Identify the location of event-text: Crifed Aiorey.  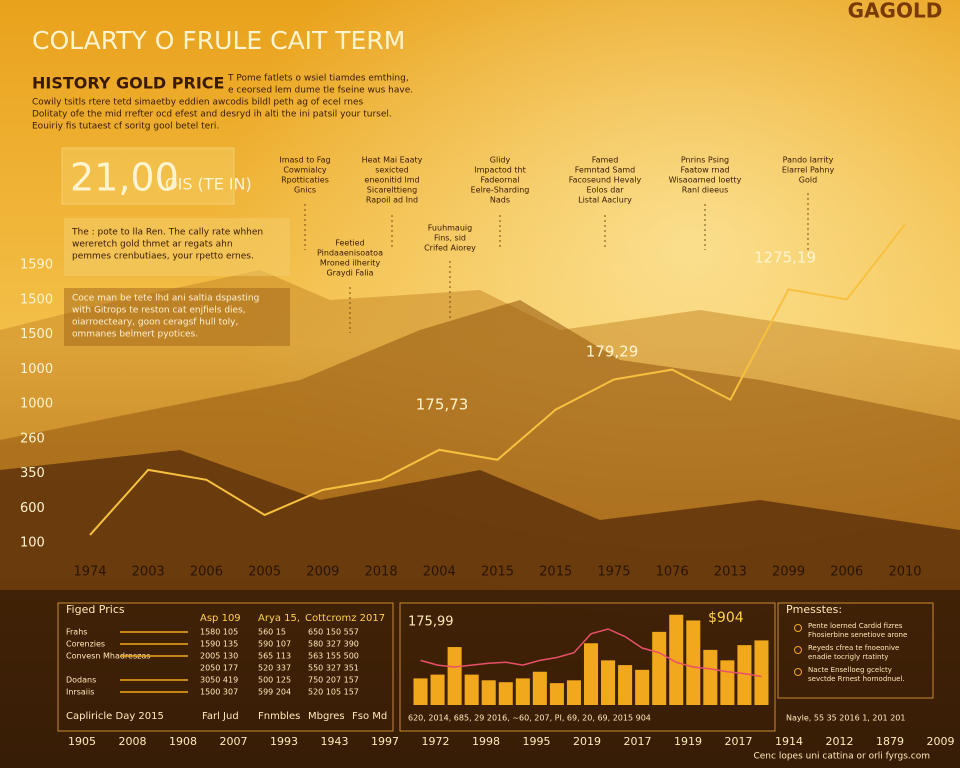
(450, 248).